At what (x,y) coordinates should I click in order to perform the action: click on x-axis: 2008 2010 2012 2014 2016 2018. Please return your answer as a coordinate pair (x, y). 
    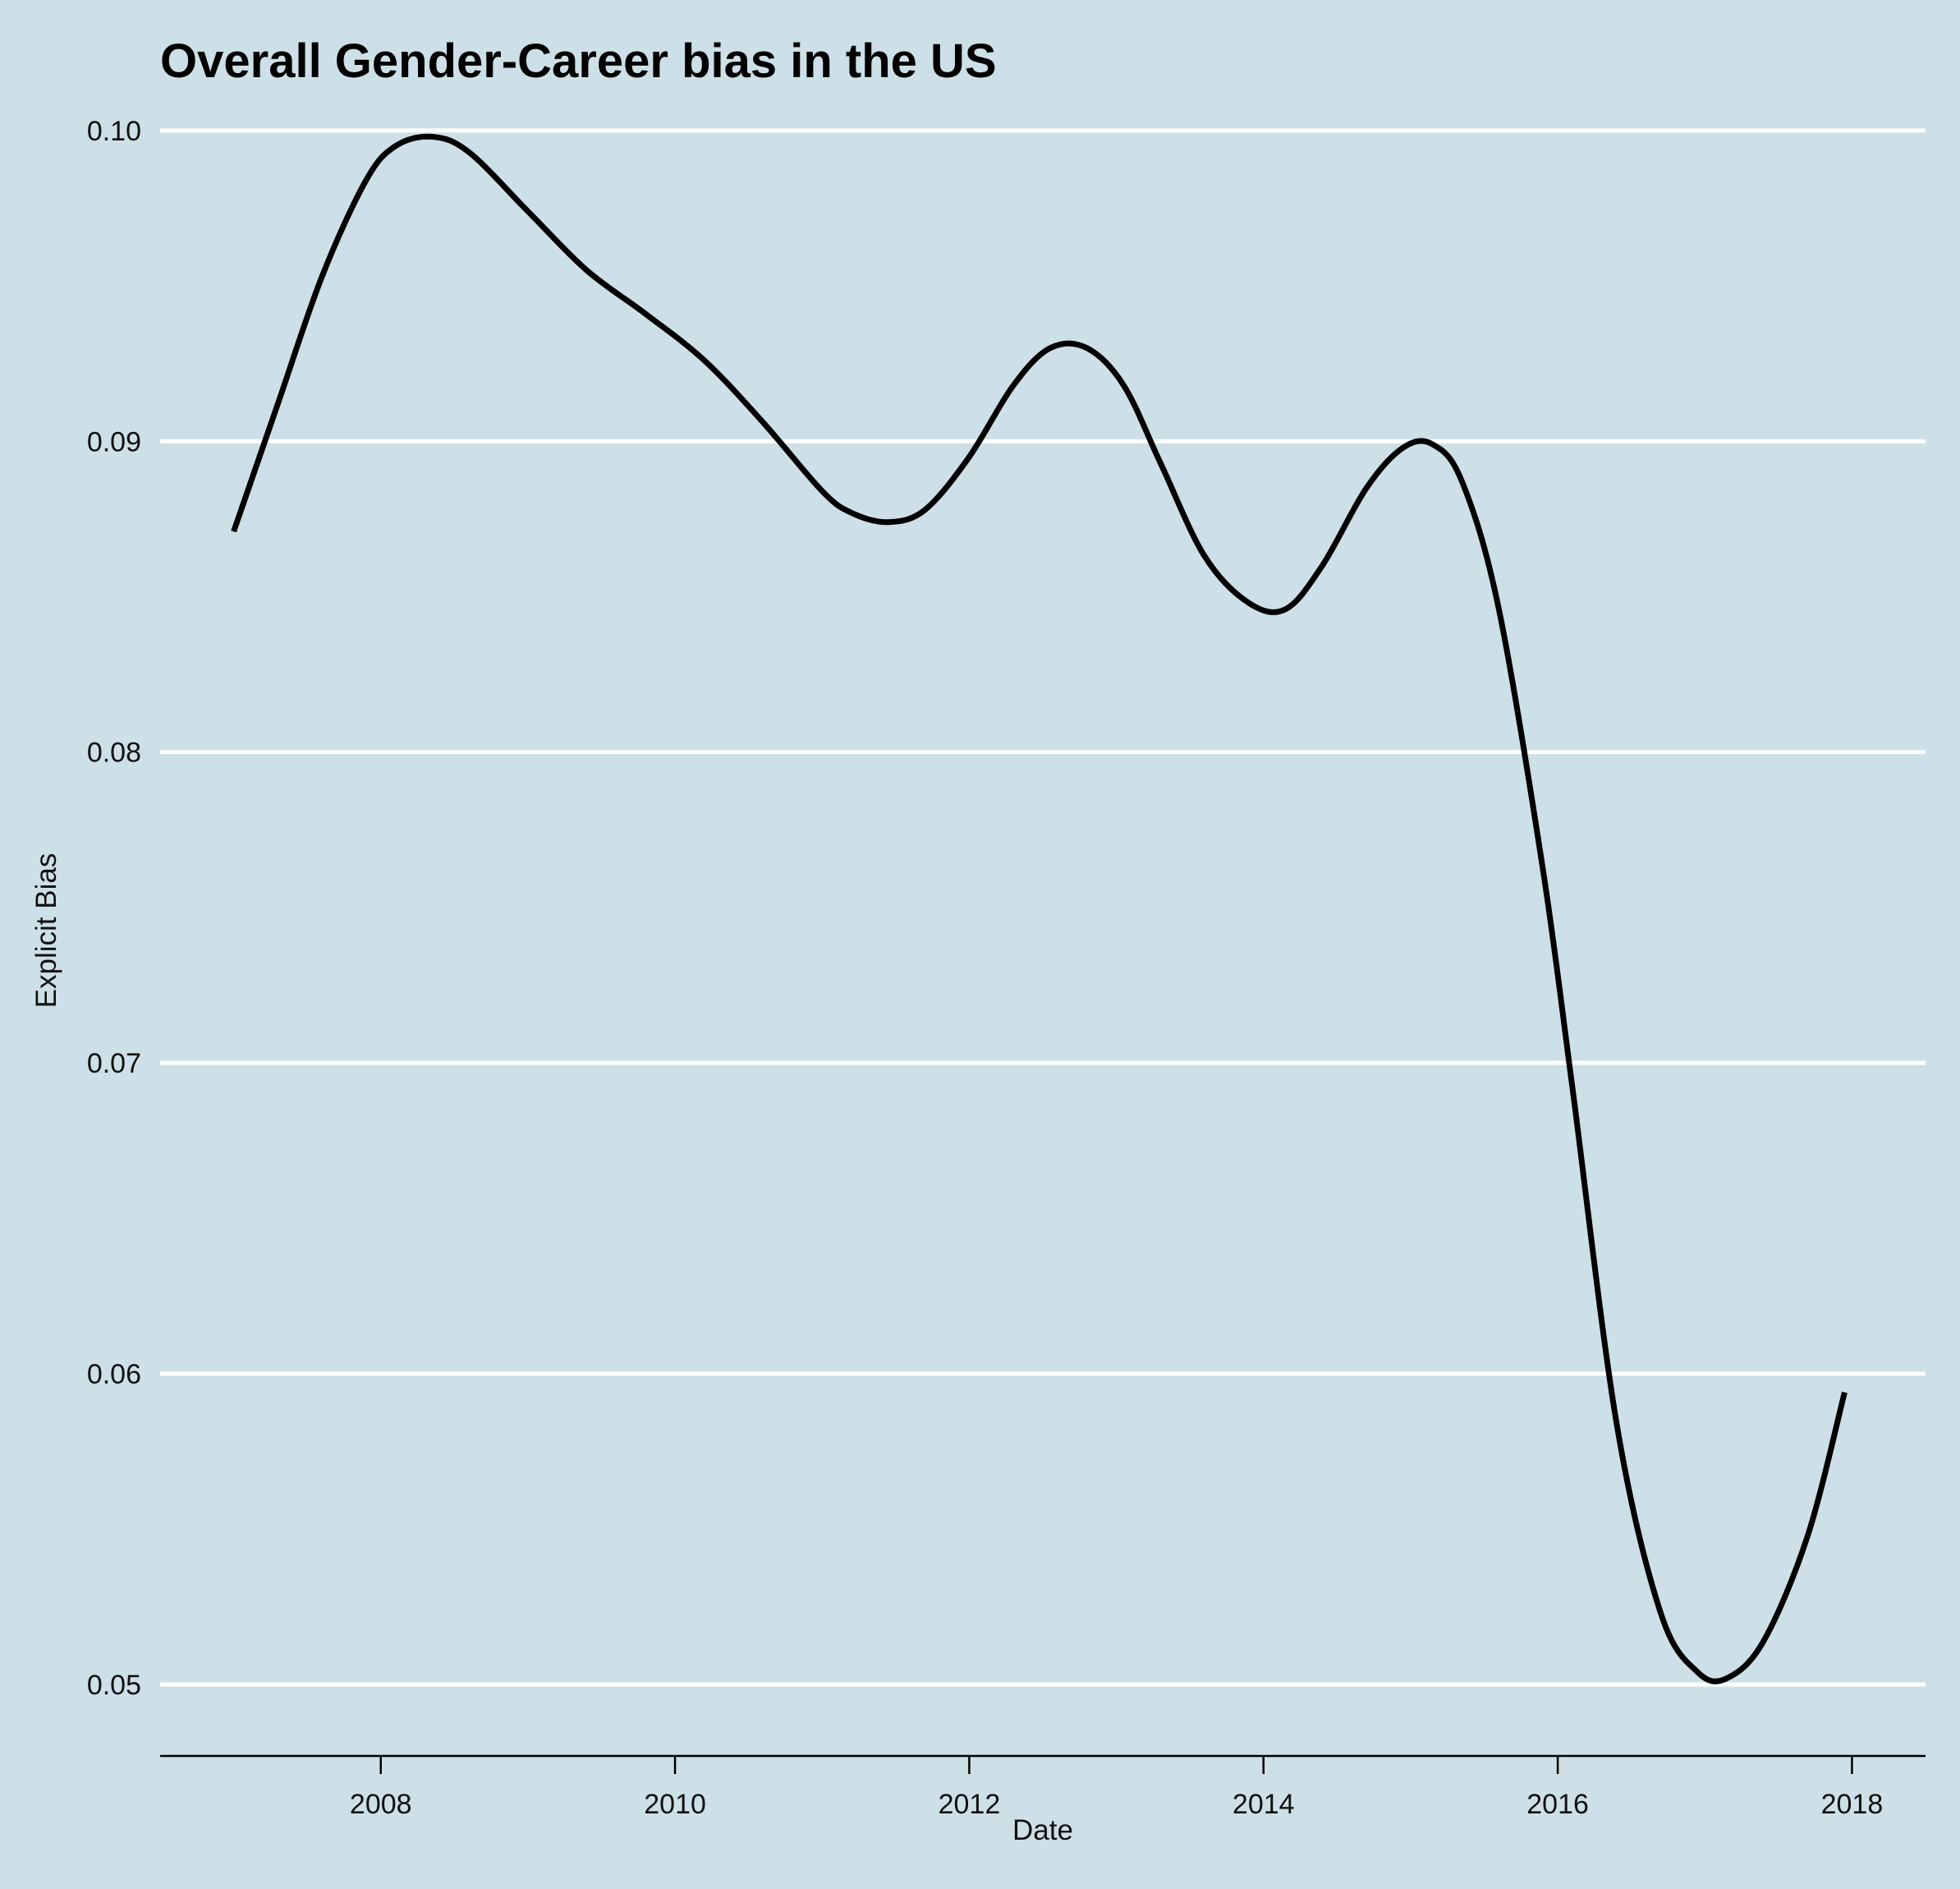
    Looking at the image, I should click on (1043, 1787).